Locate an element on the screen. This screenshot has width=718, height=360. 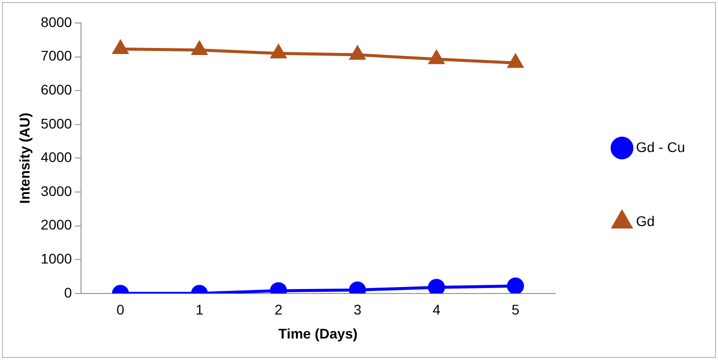
x-tick-label: 1 is located at coordinates (200, 310).